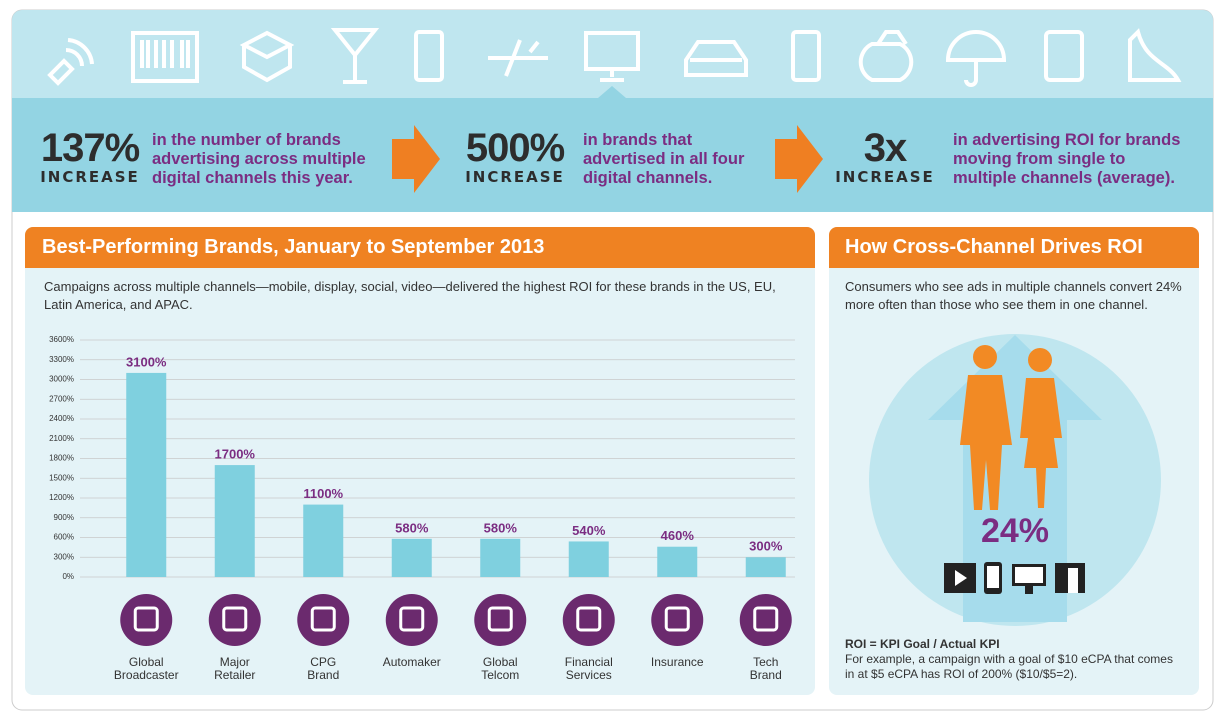 The width and height of the screenshot is (1225, 720). I want to click on x-tick-label: Major Retailer, so click(235, 668).